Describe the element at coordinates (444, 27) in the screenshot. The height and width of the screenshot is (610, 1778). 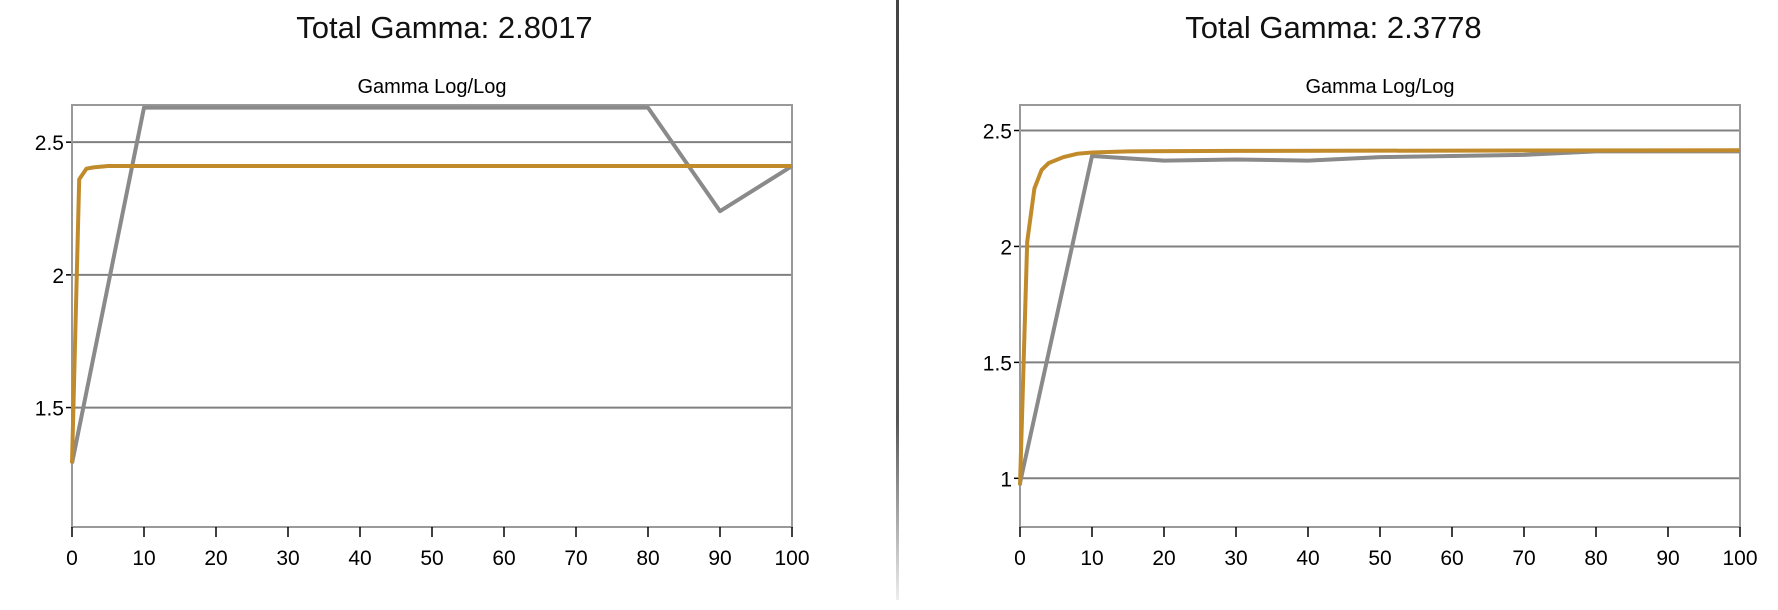
I see `total-gamma-title: Total Gamma: 2.8017` at that location.